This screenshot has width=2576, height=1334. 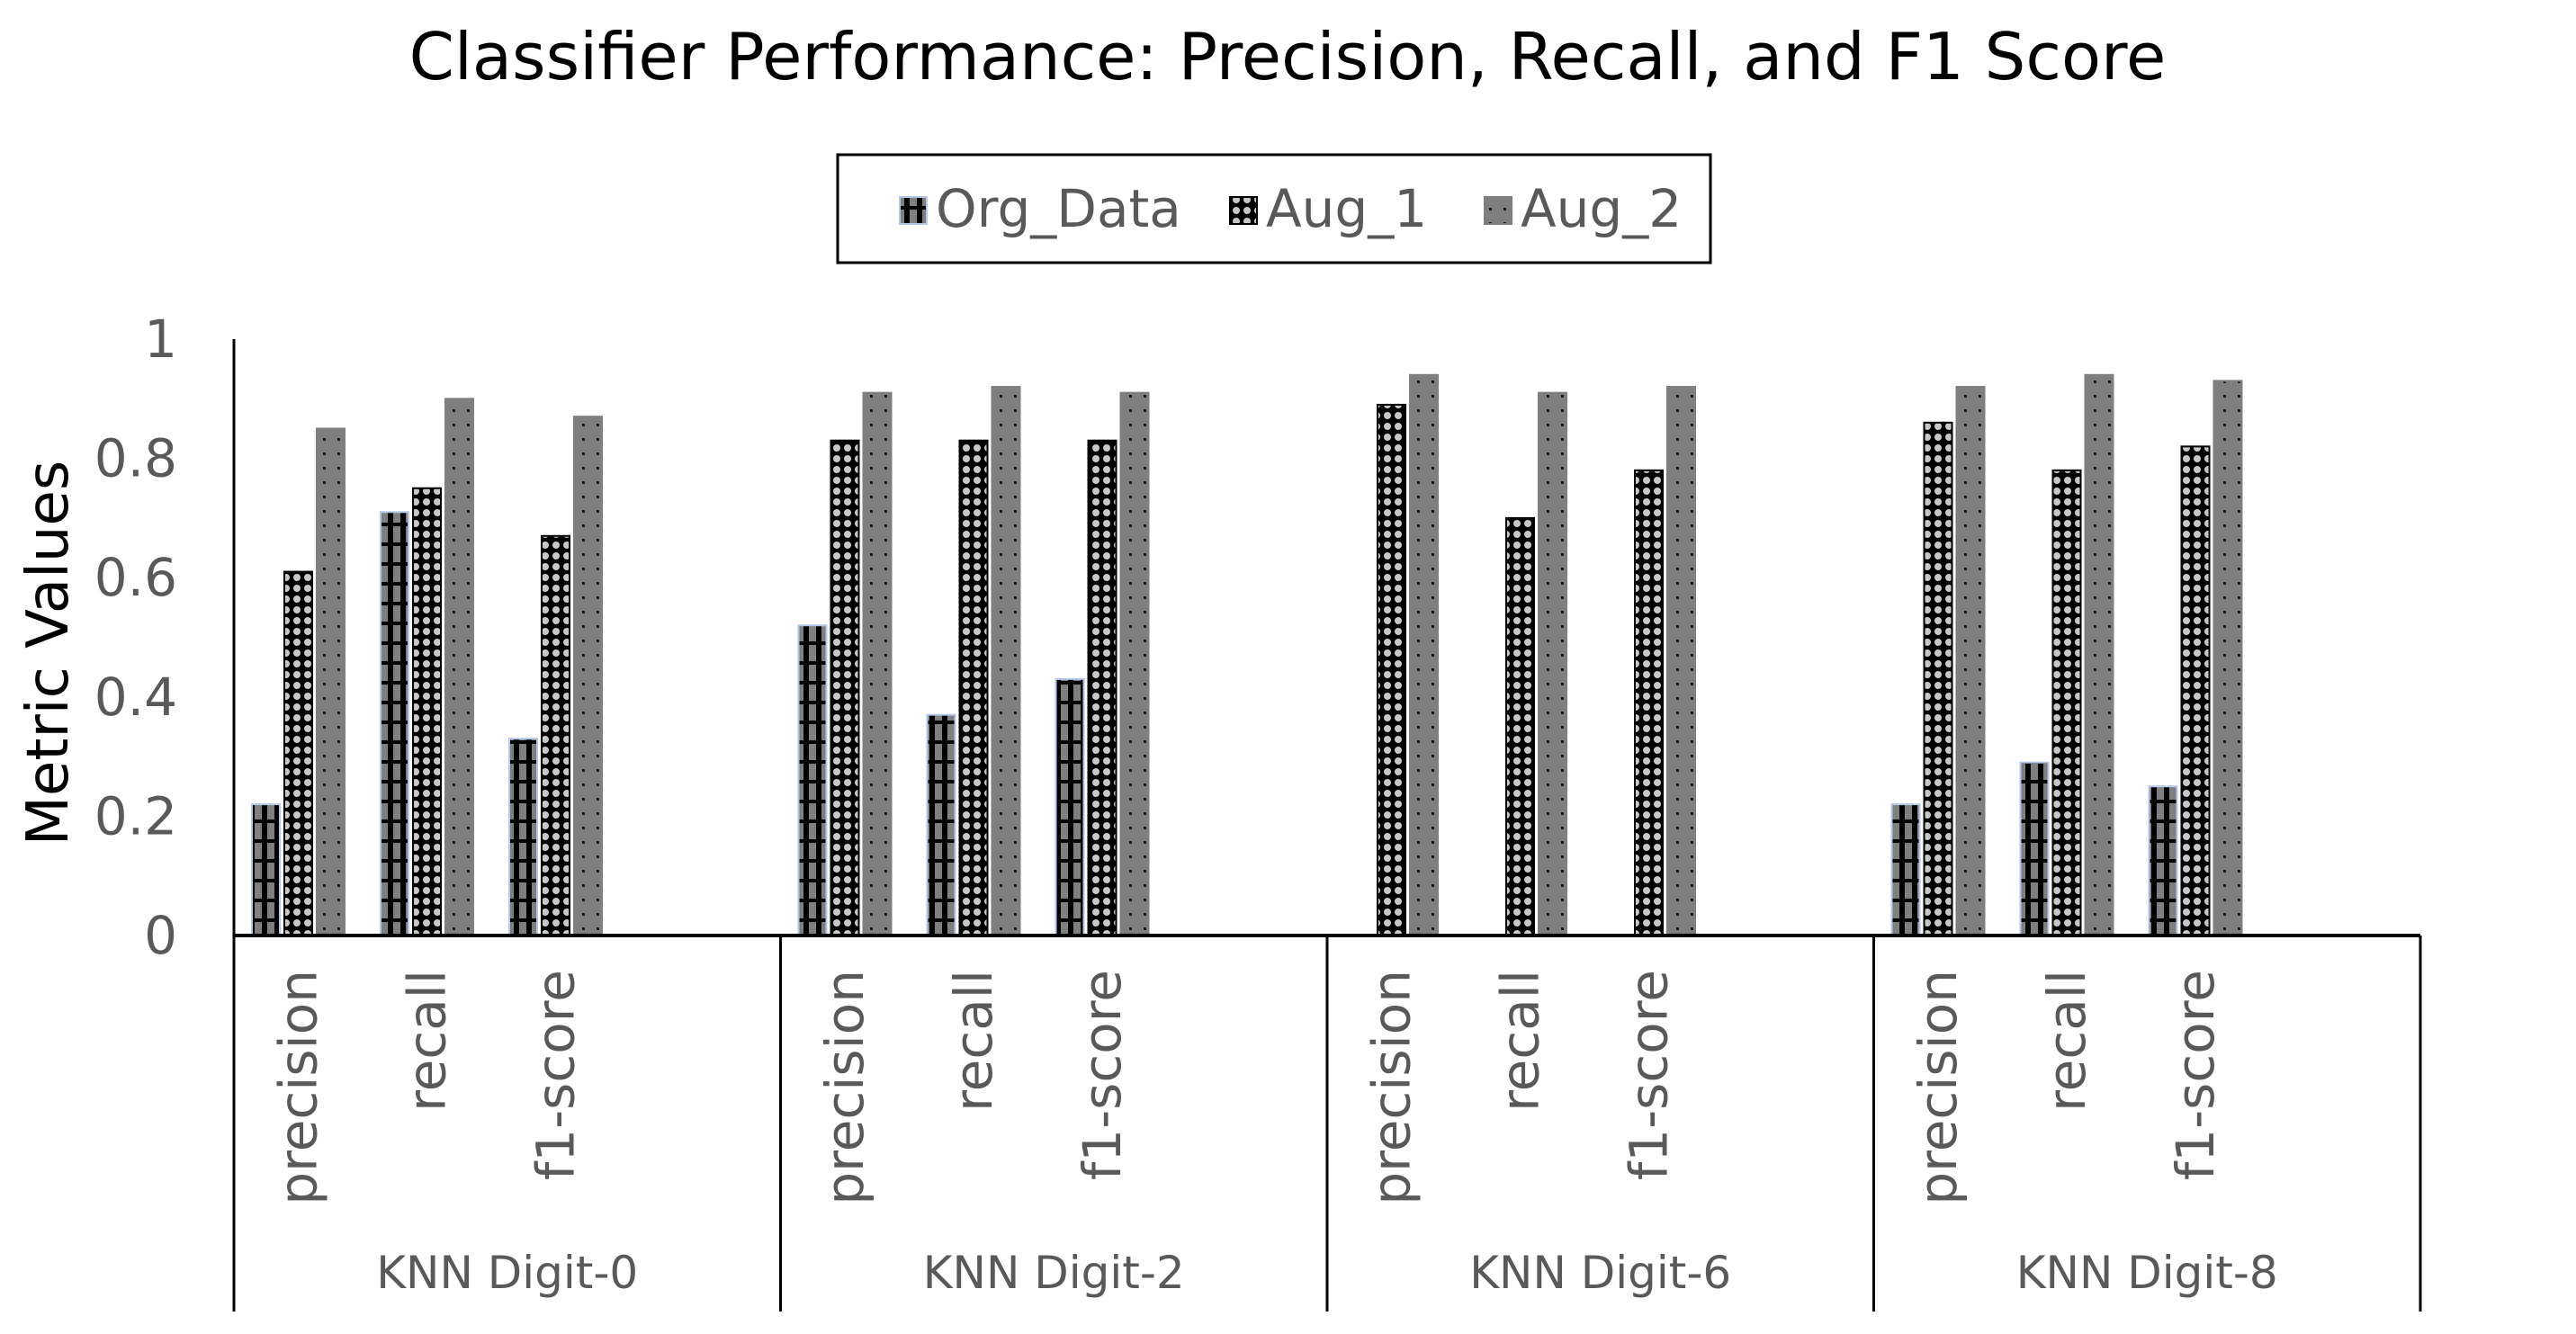 What do you see at coordinates (1006, 661) in the screenshot?
I see `bar-aug-2-knn-digit-2-recall` at bounding box center [1006, 661].